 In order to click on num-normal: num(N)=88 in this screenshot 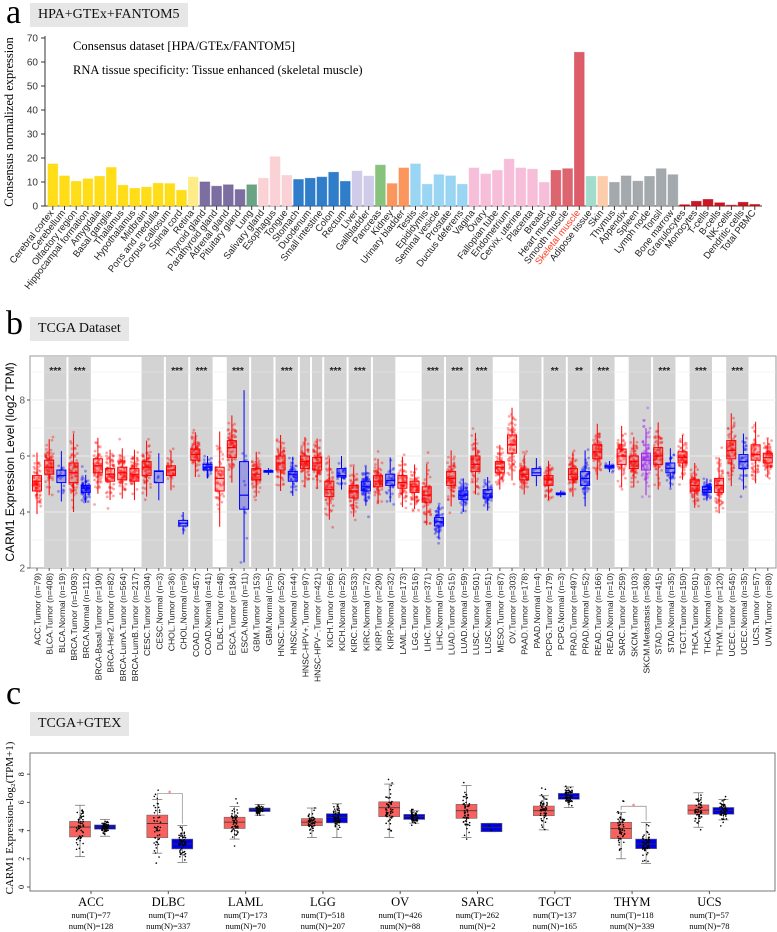, I will do `click(400, 926)`.